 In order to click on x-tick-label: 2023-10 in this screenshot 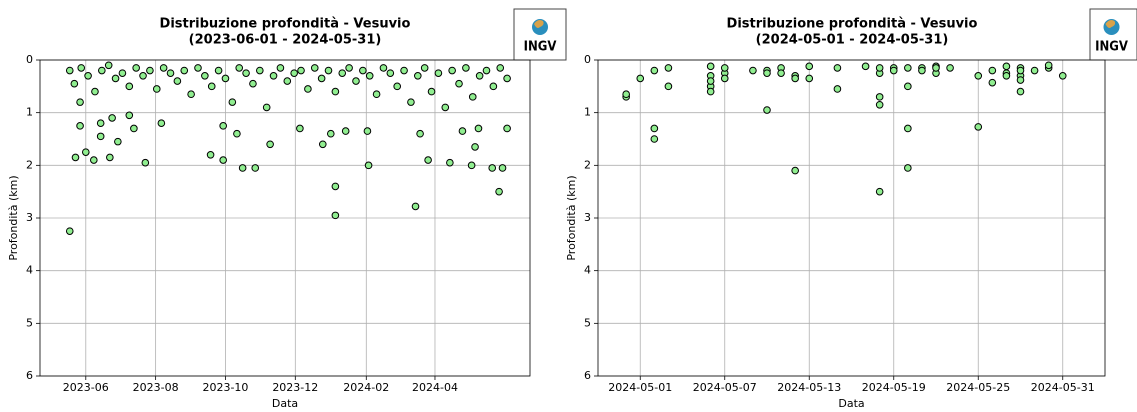, I will do `click(225, 387)`.